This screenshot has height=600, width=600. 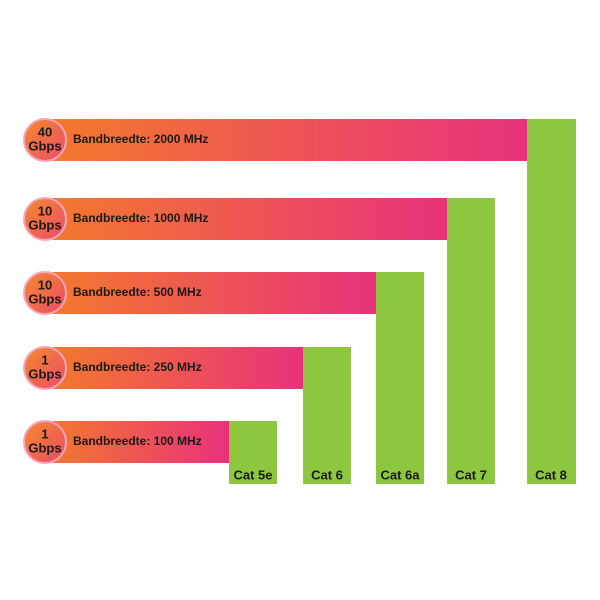 I want to click on bandwidth-label: Bandbreedte: 2000 MHz, so click(x=140, y=139).